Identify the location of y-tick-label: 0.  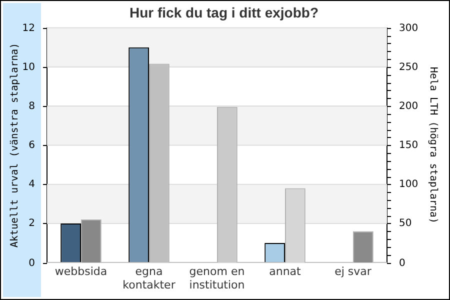
(31, 264).